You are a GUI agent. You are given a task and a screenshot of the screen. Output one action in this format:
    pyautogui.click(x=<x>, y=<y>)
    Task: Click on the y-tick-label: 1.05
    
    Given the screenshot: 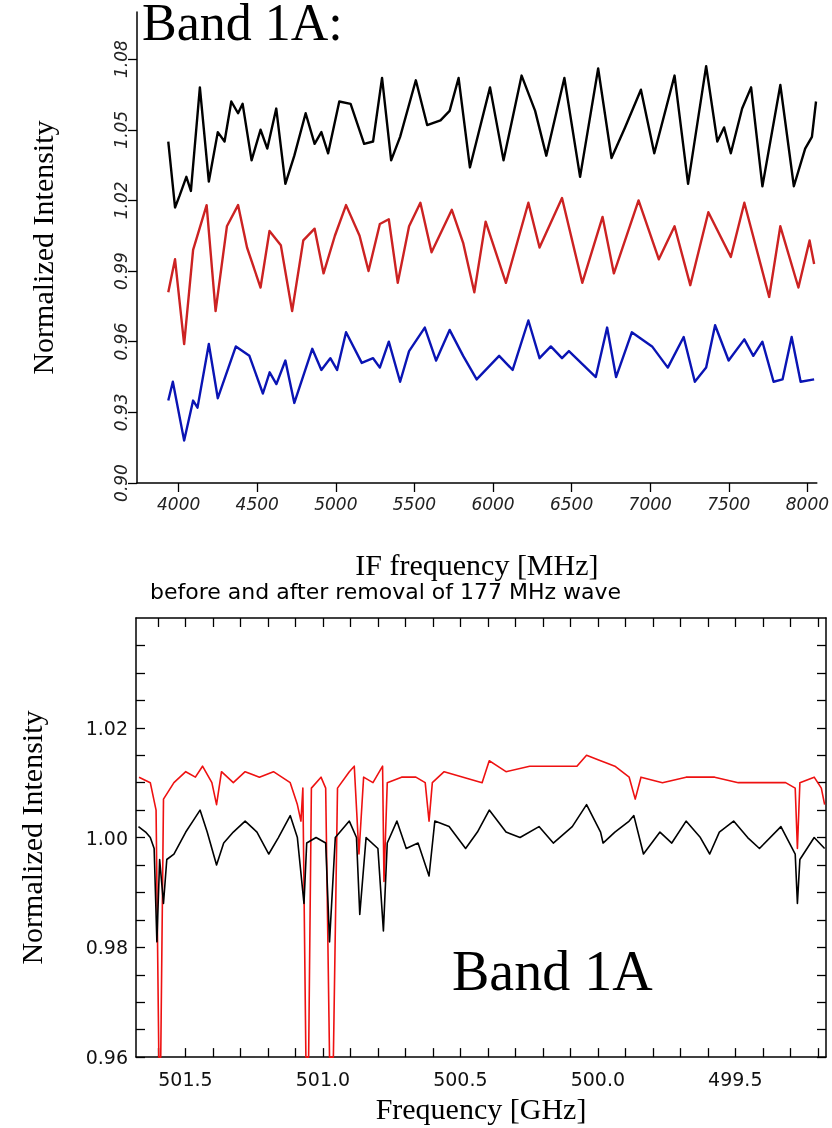 What is the action you would take?
    pyautogui.click(x=120, y=129)
    